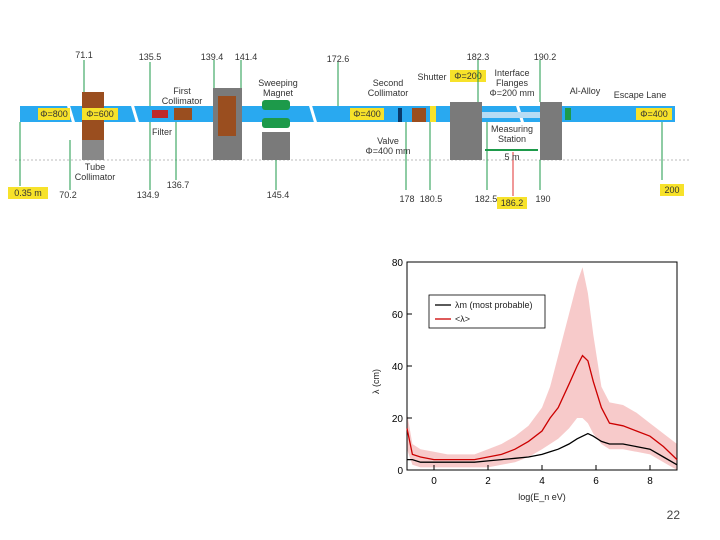 The width and height of the screenshot is (720, 540). I want to click on tube-collimator-label: Tube Collimator, so click(95, 172).